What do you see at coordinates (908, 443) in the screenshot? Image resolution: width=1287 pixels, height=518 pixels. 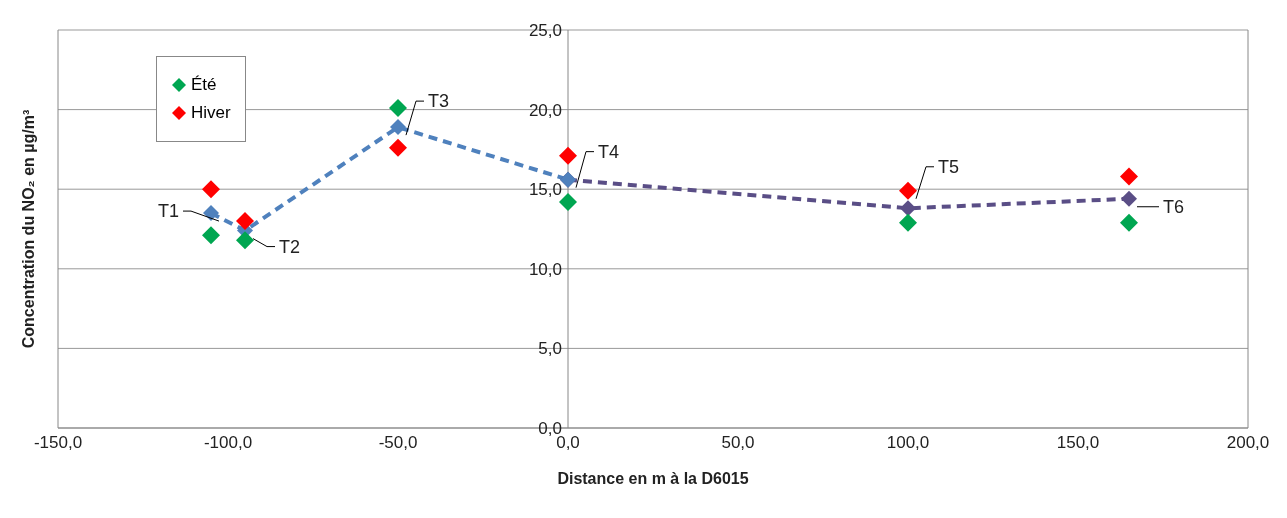 I see `x-tick-label: 100,0` at bounding box center [908, 443].